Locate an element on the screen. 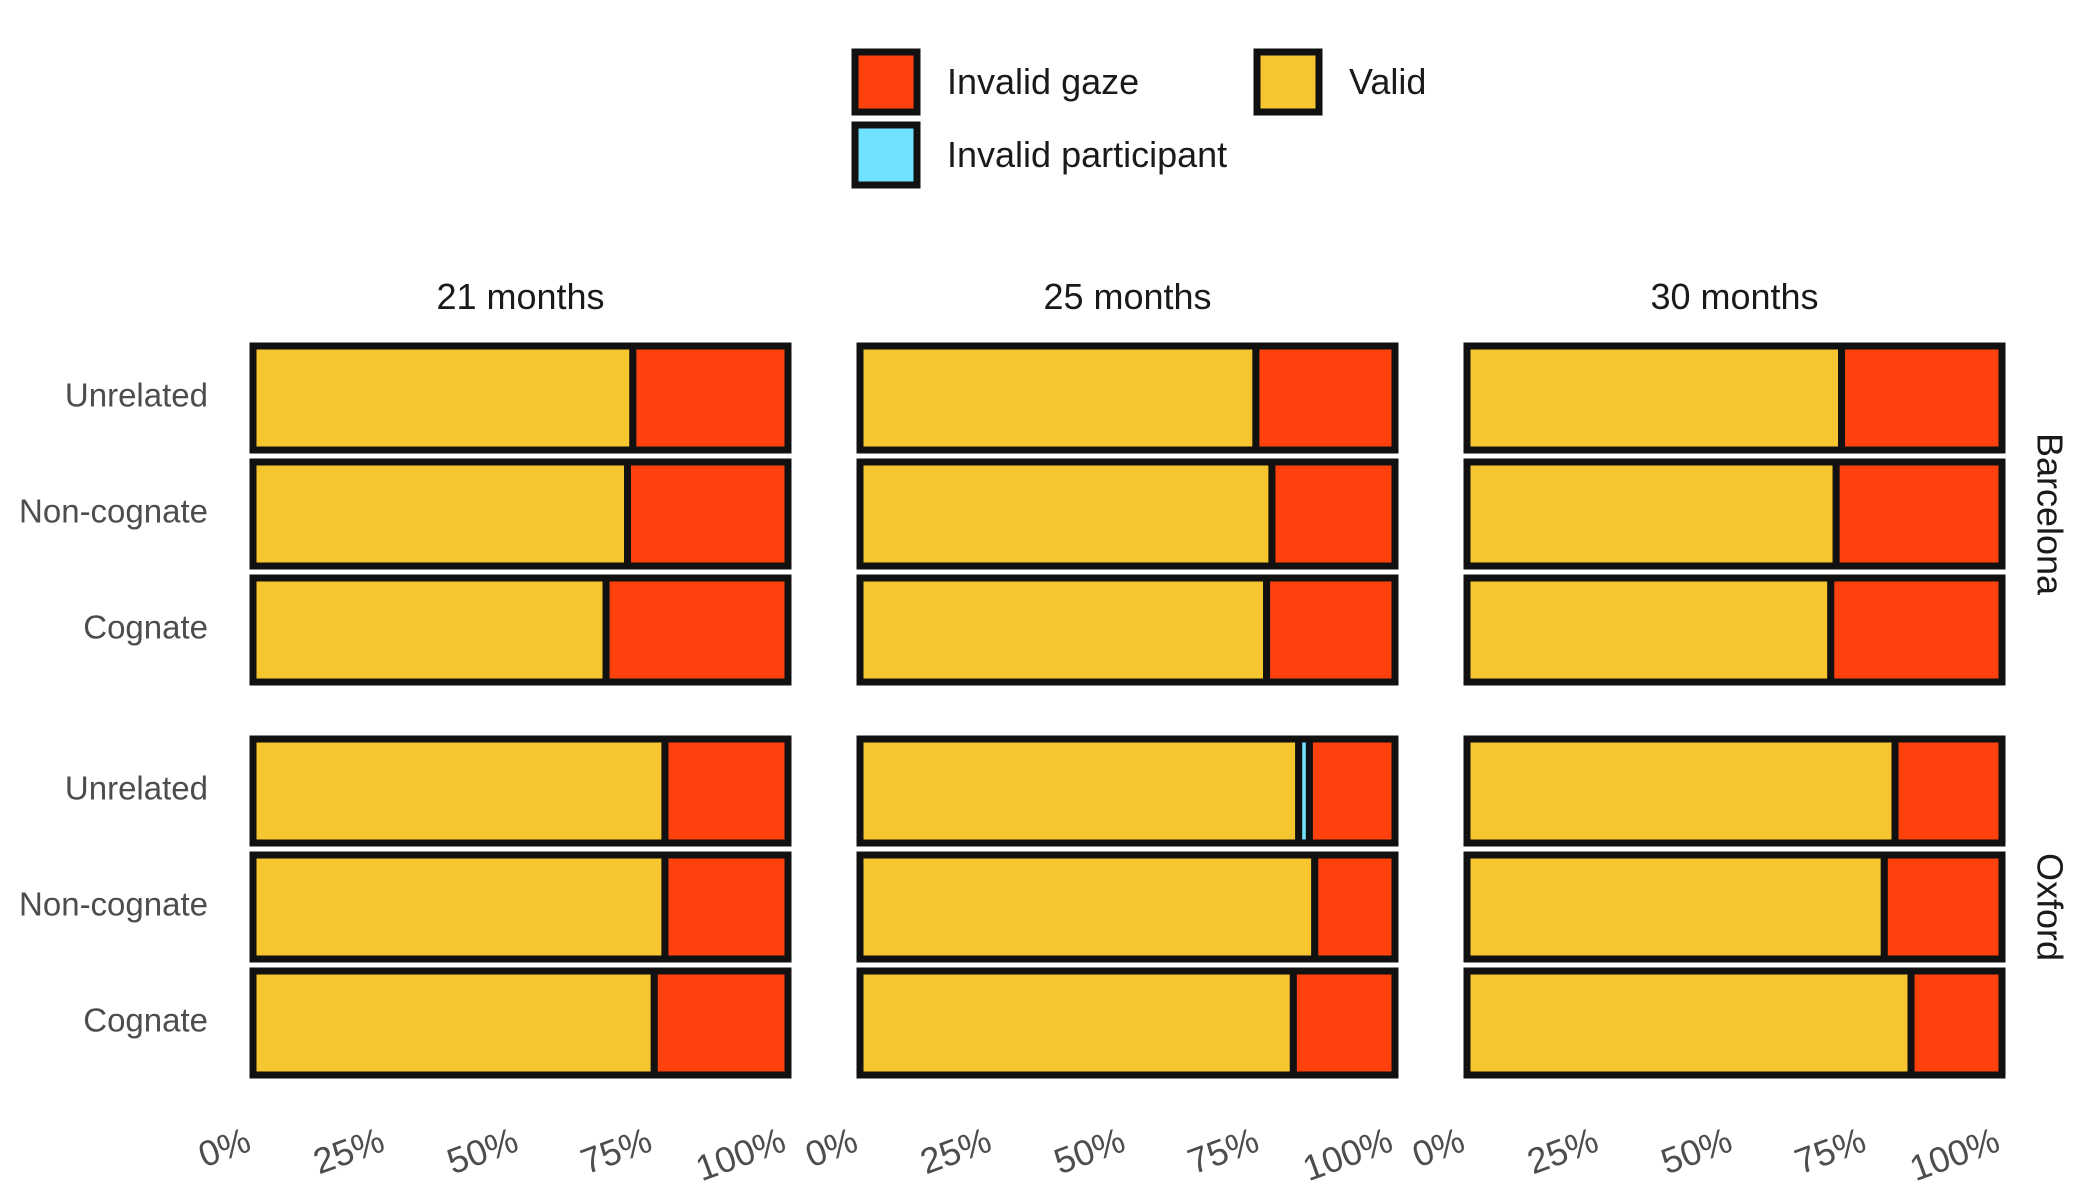  legend: Invalid gaze Invalid participant Valid is located at coordinates (1138, 118).